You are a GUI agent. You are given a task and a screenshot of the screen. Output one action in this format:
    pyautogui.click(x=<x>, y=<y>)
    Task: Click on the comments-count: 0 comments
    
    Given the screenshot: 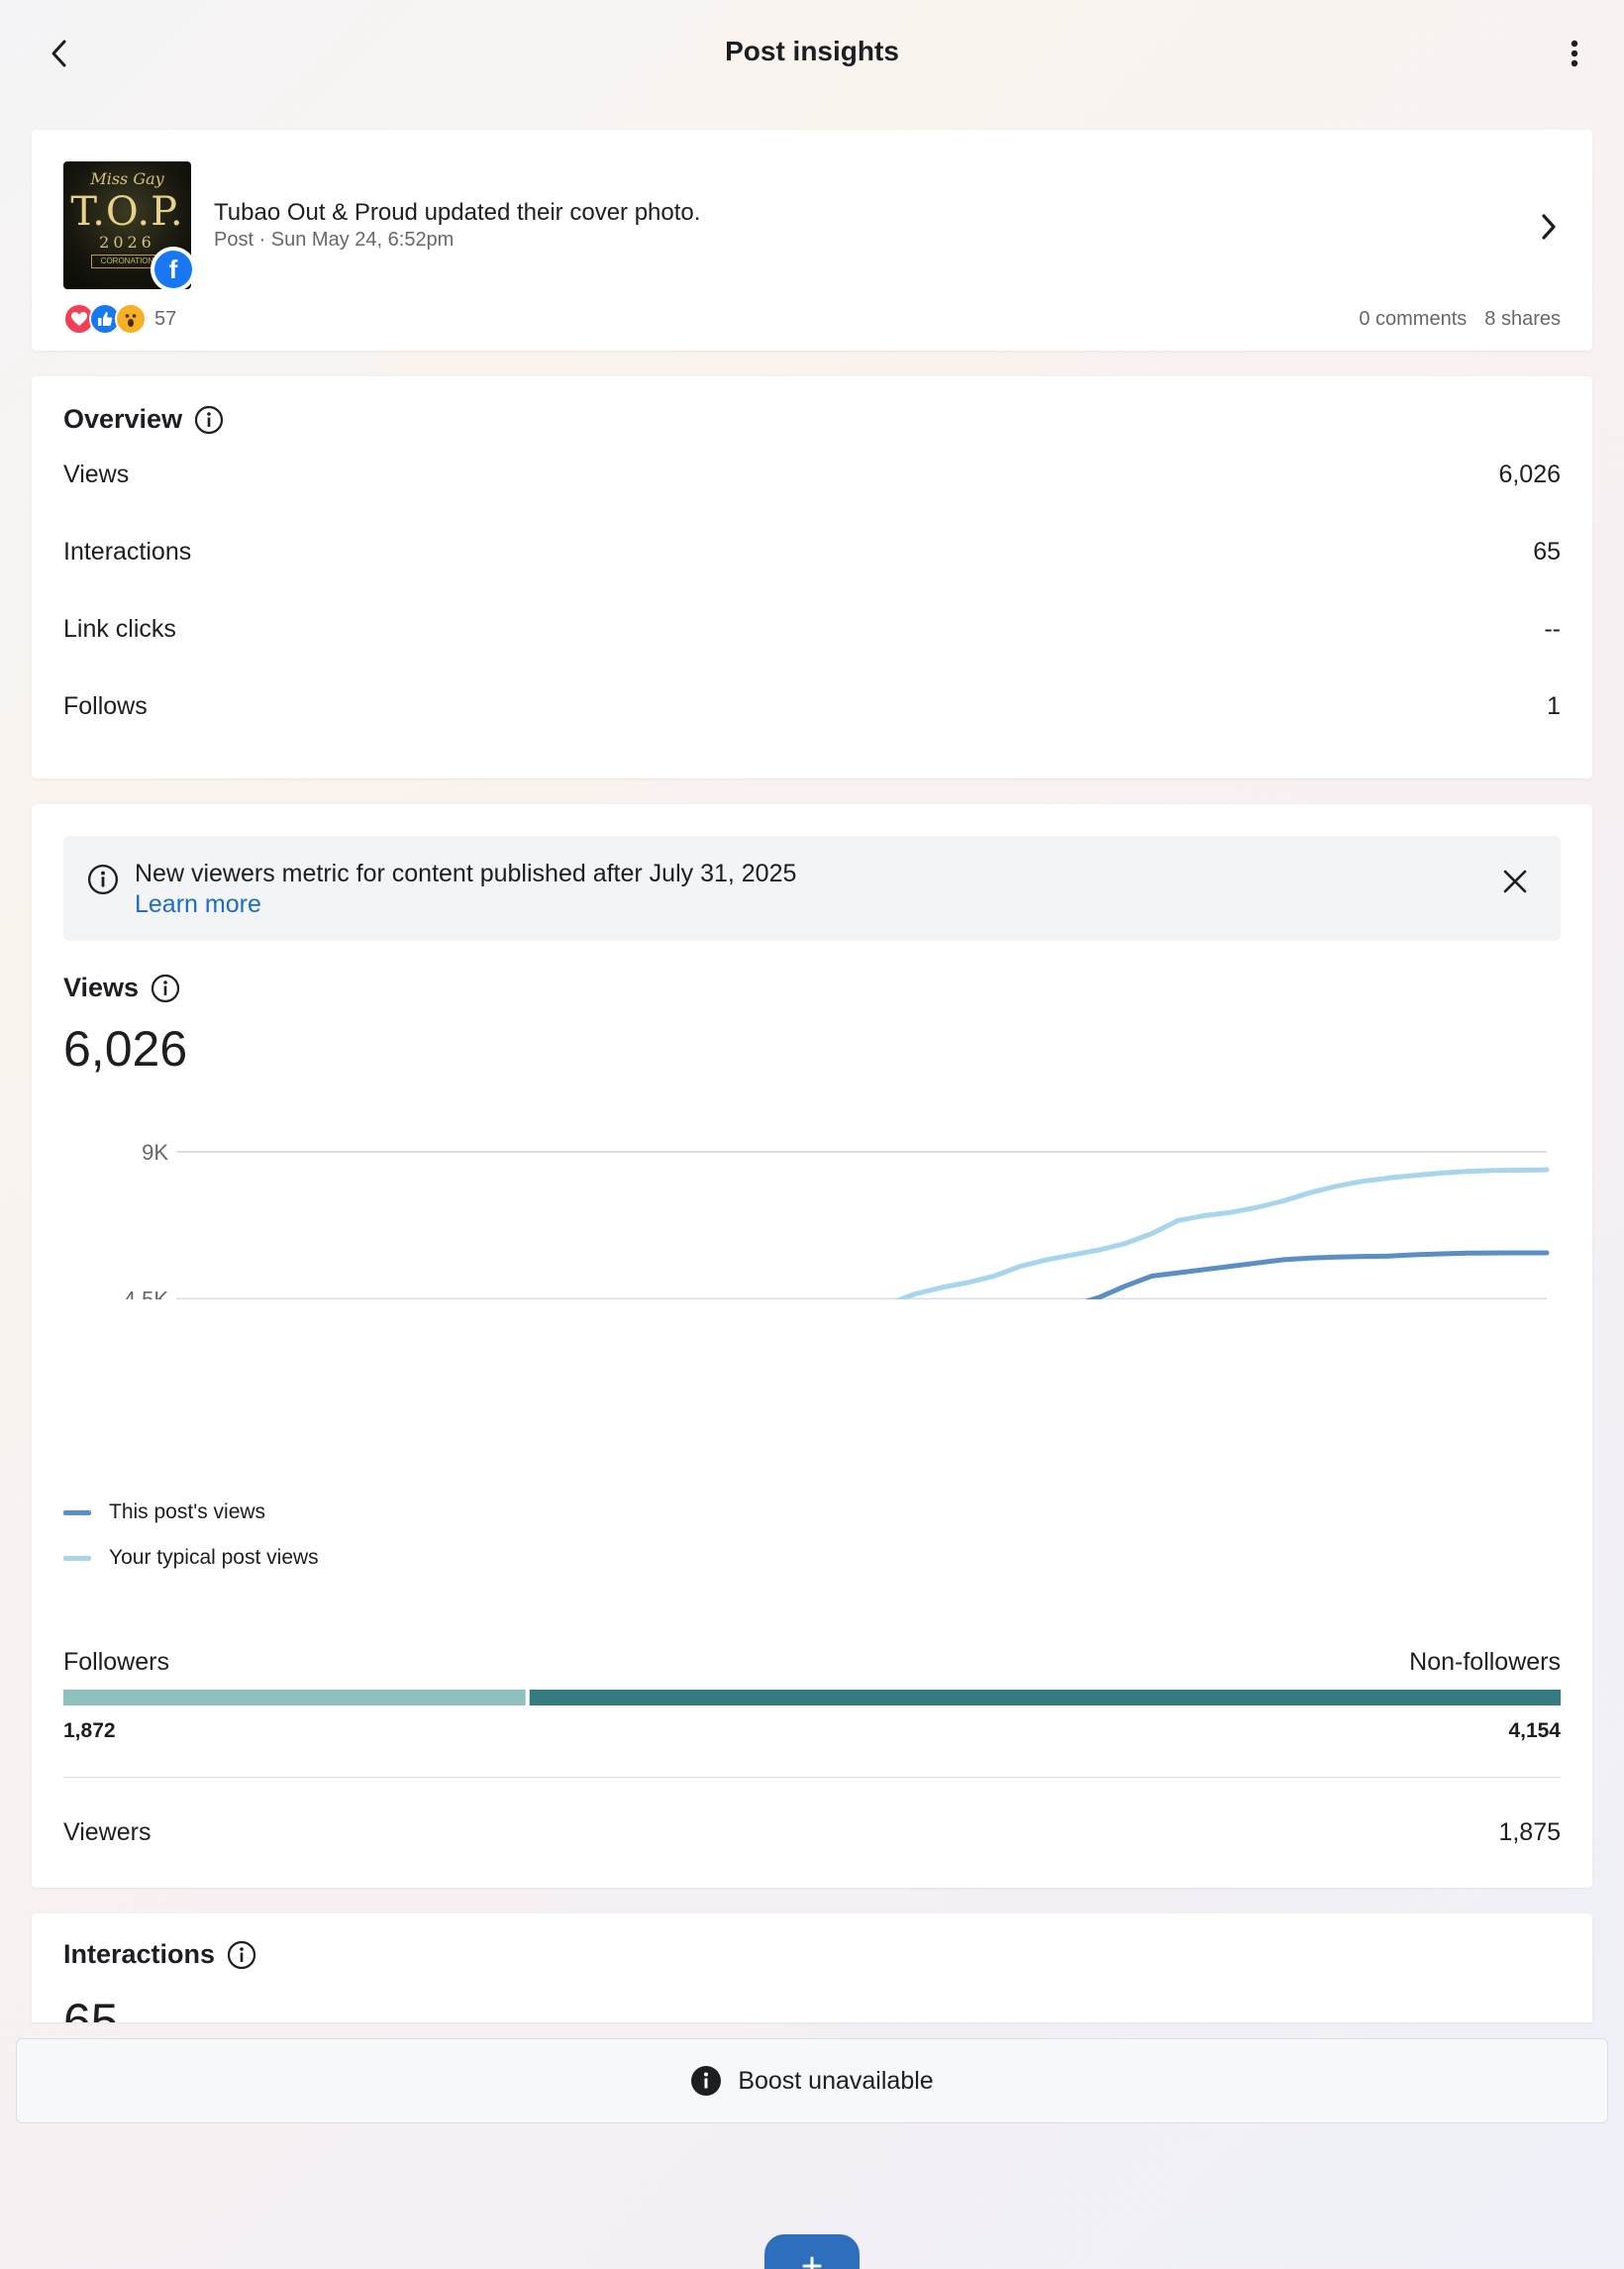 What is the action you would take?
    pyautogui.click(x=1413, y=319)
    